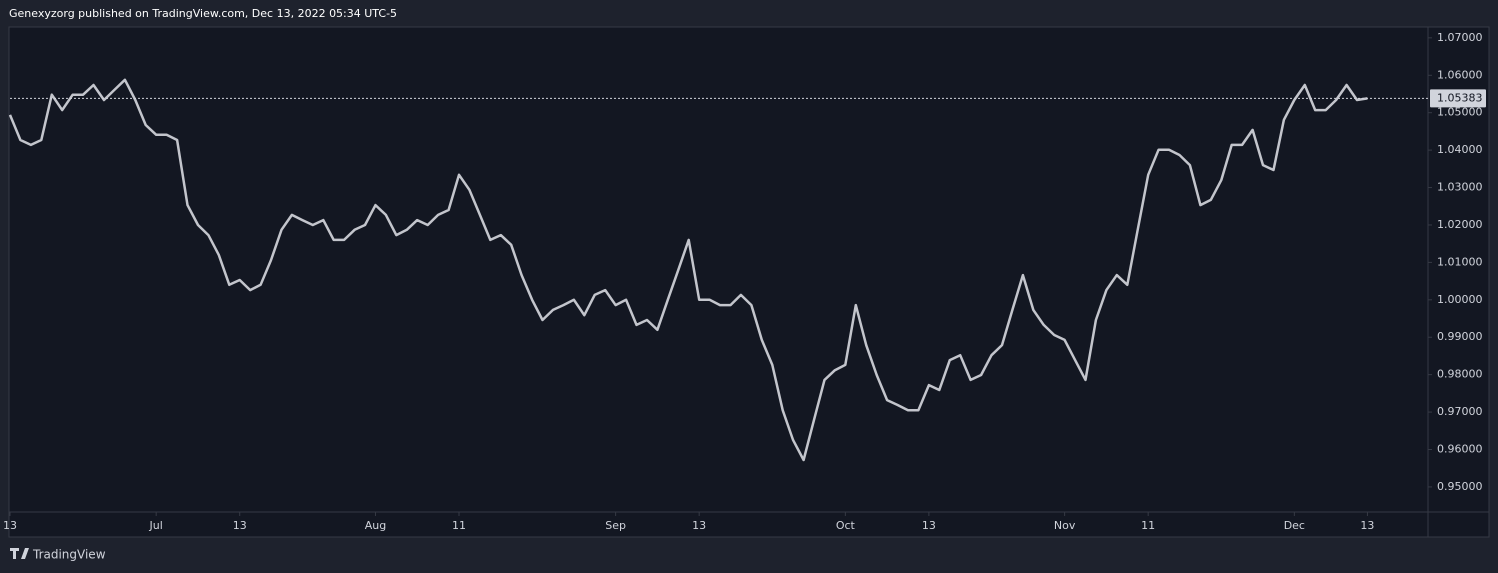 This screenshot has height=573, width=1498. I want to click on footer: TradingView, so click(69, 555).